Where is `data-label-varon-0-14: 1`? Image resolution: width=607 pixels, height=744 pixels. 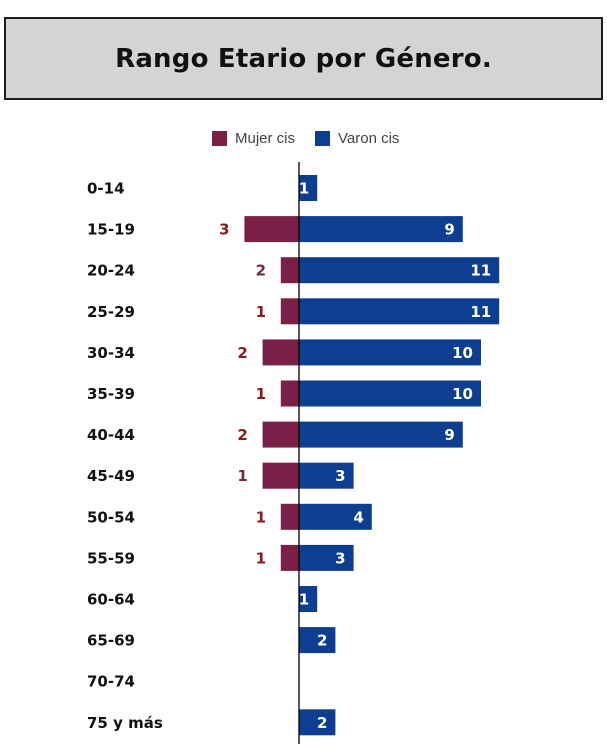 data-label-varon-0-14: 1 is located at coordinates (304, 189).